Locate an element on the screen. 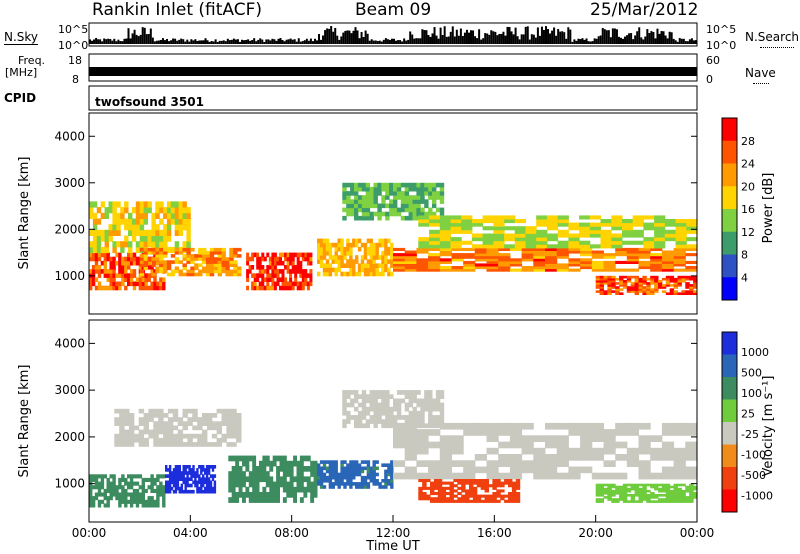 Image resolution: width=800 pixels, height=554 pixels. cpid-label: CPID is located at coordinates (20, 98).